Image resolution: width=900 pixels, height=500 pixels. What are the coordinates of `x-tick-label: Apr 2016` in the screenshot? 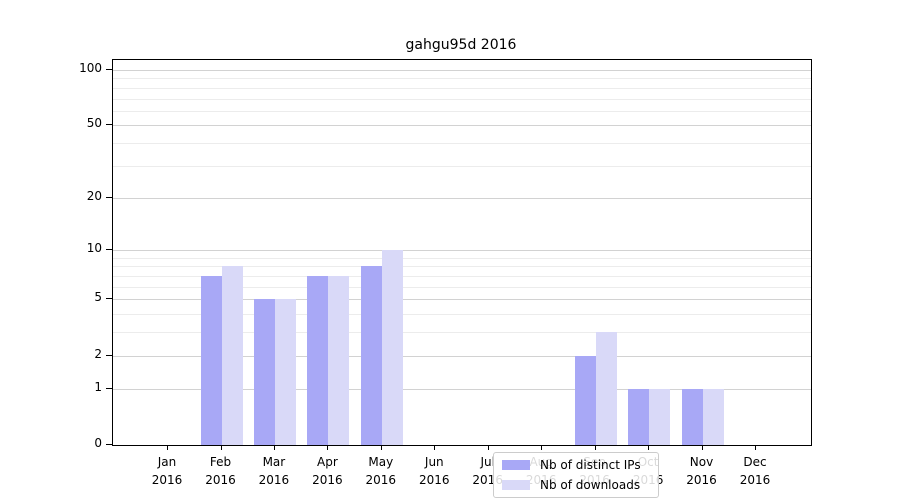 It's located at (327, 471).